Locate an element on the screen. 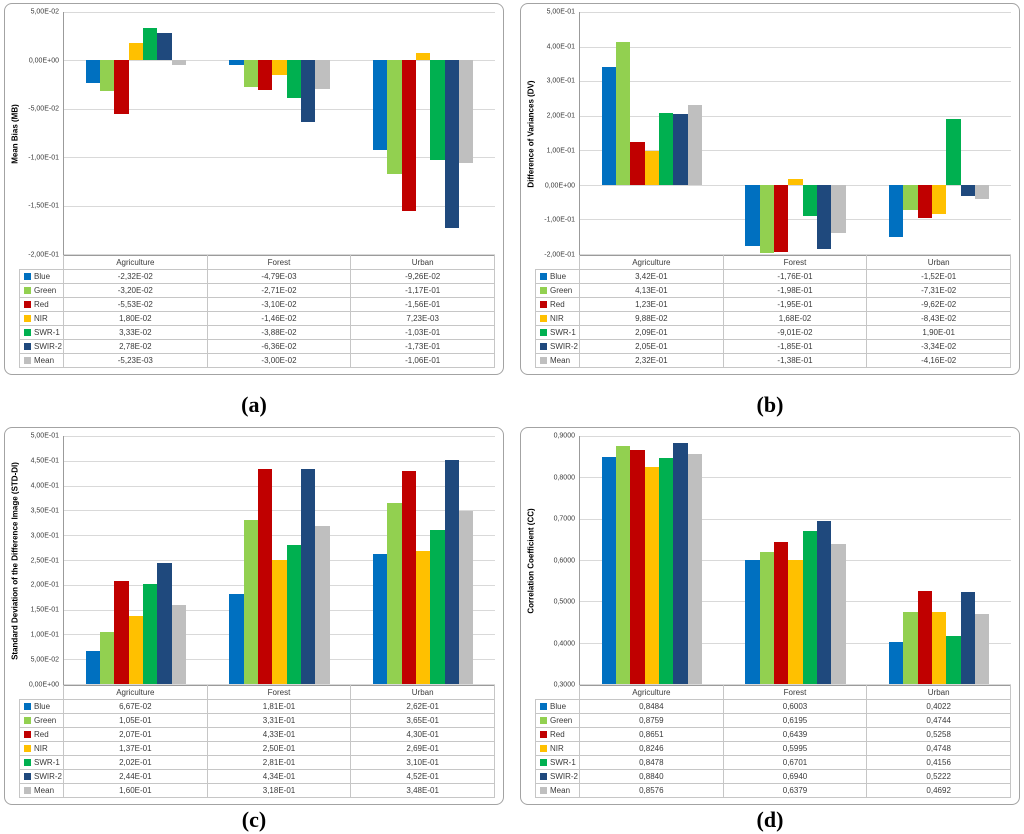 The height and width of the screenshot is (834, 1024). series-row-green: Green 0,8759 0,6195 0,4744 is located at coordinates (773, 720).